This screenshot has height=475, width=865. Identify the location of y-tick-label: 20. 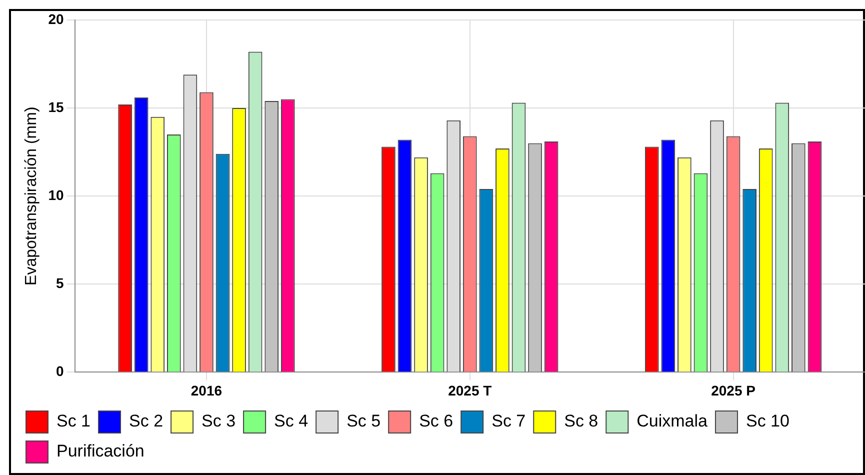
(56, 18).